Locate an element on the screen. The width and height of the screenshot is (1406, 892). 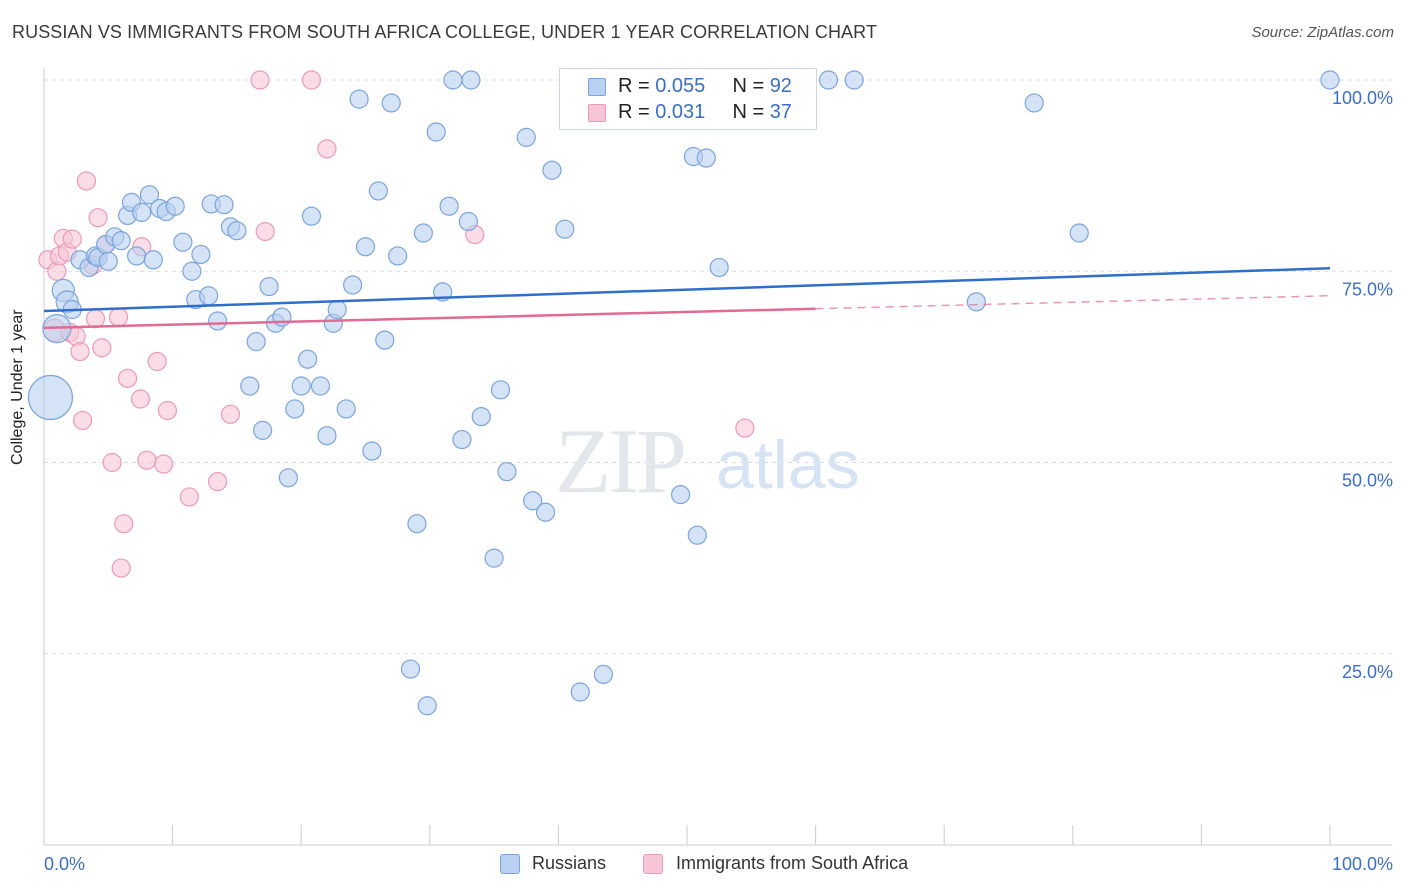
south-africa-trend-extension is located at coordinates (1073, 302).